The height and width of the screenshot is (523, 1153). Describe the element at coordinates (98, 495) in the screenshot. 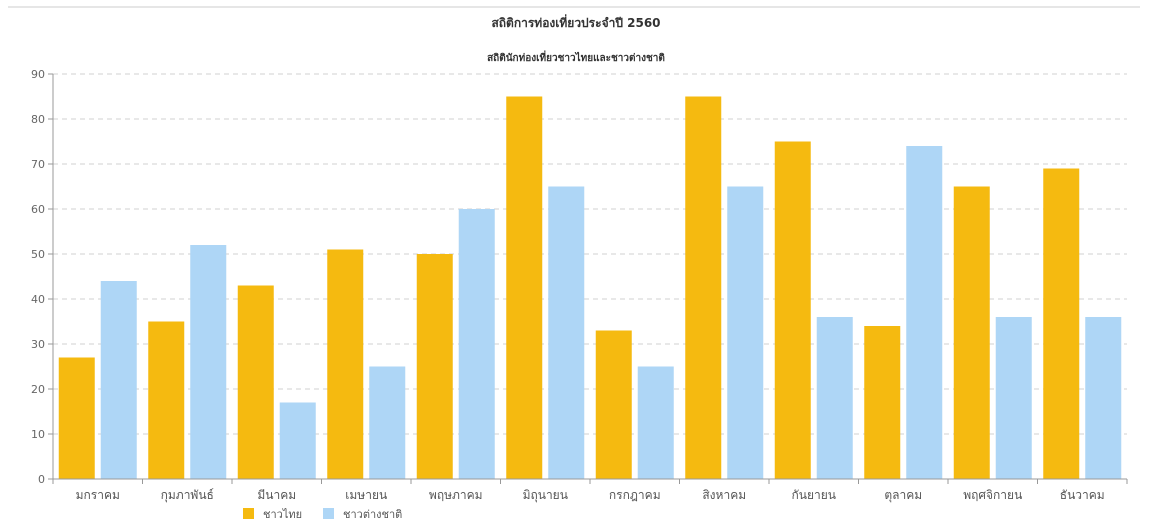

I see `x-tick-label: มกราคม` at that location.